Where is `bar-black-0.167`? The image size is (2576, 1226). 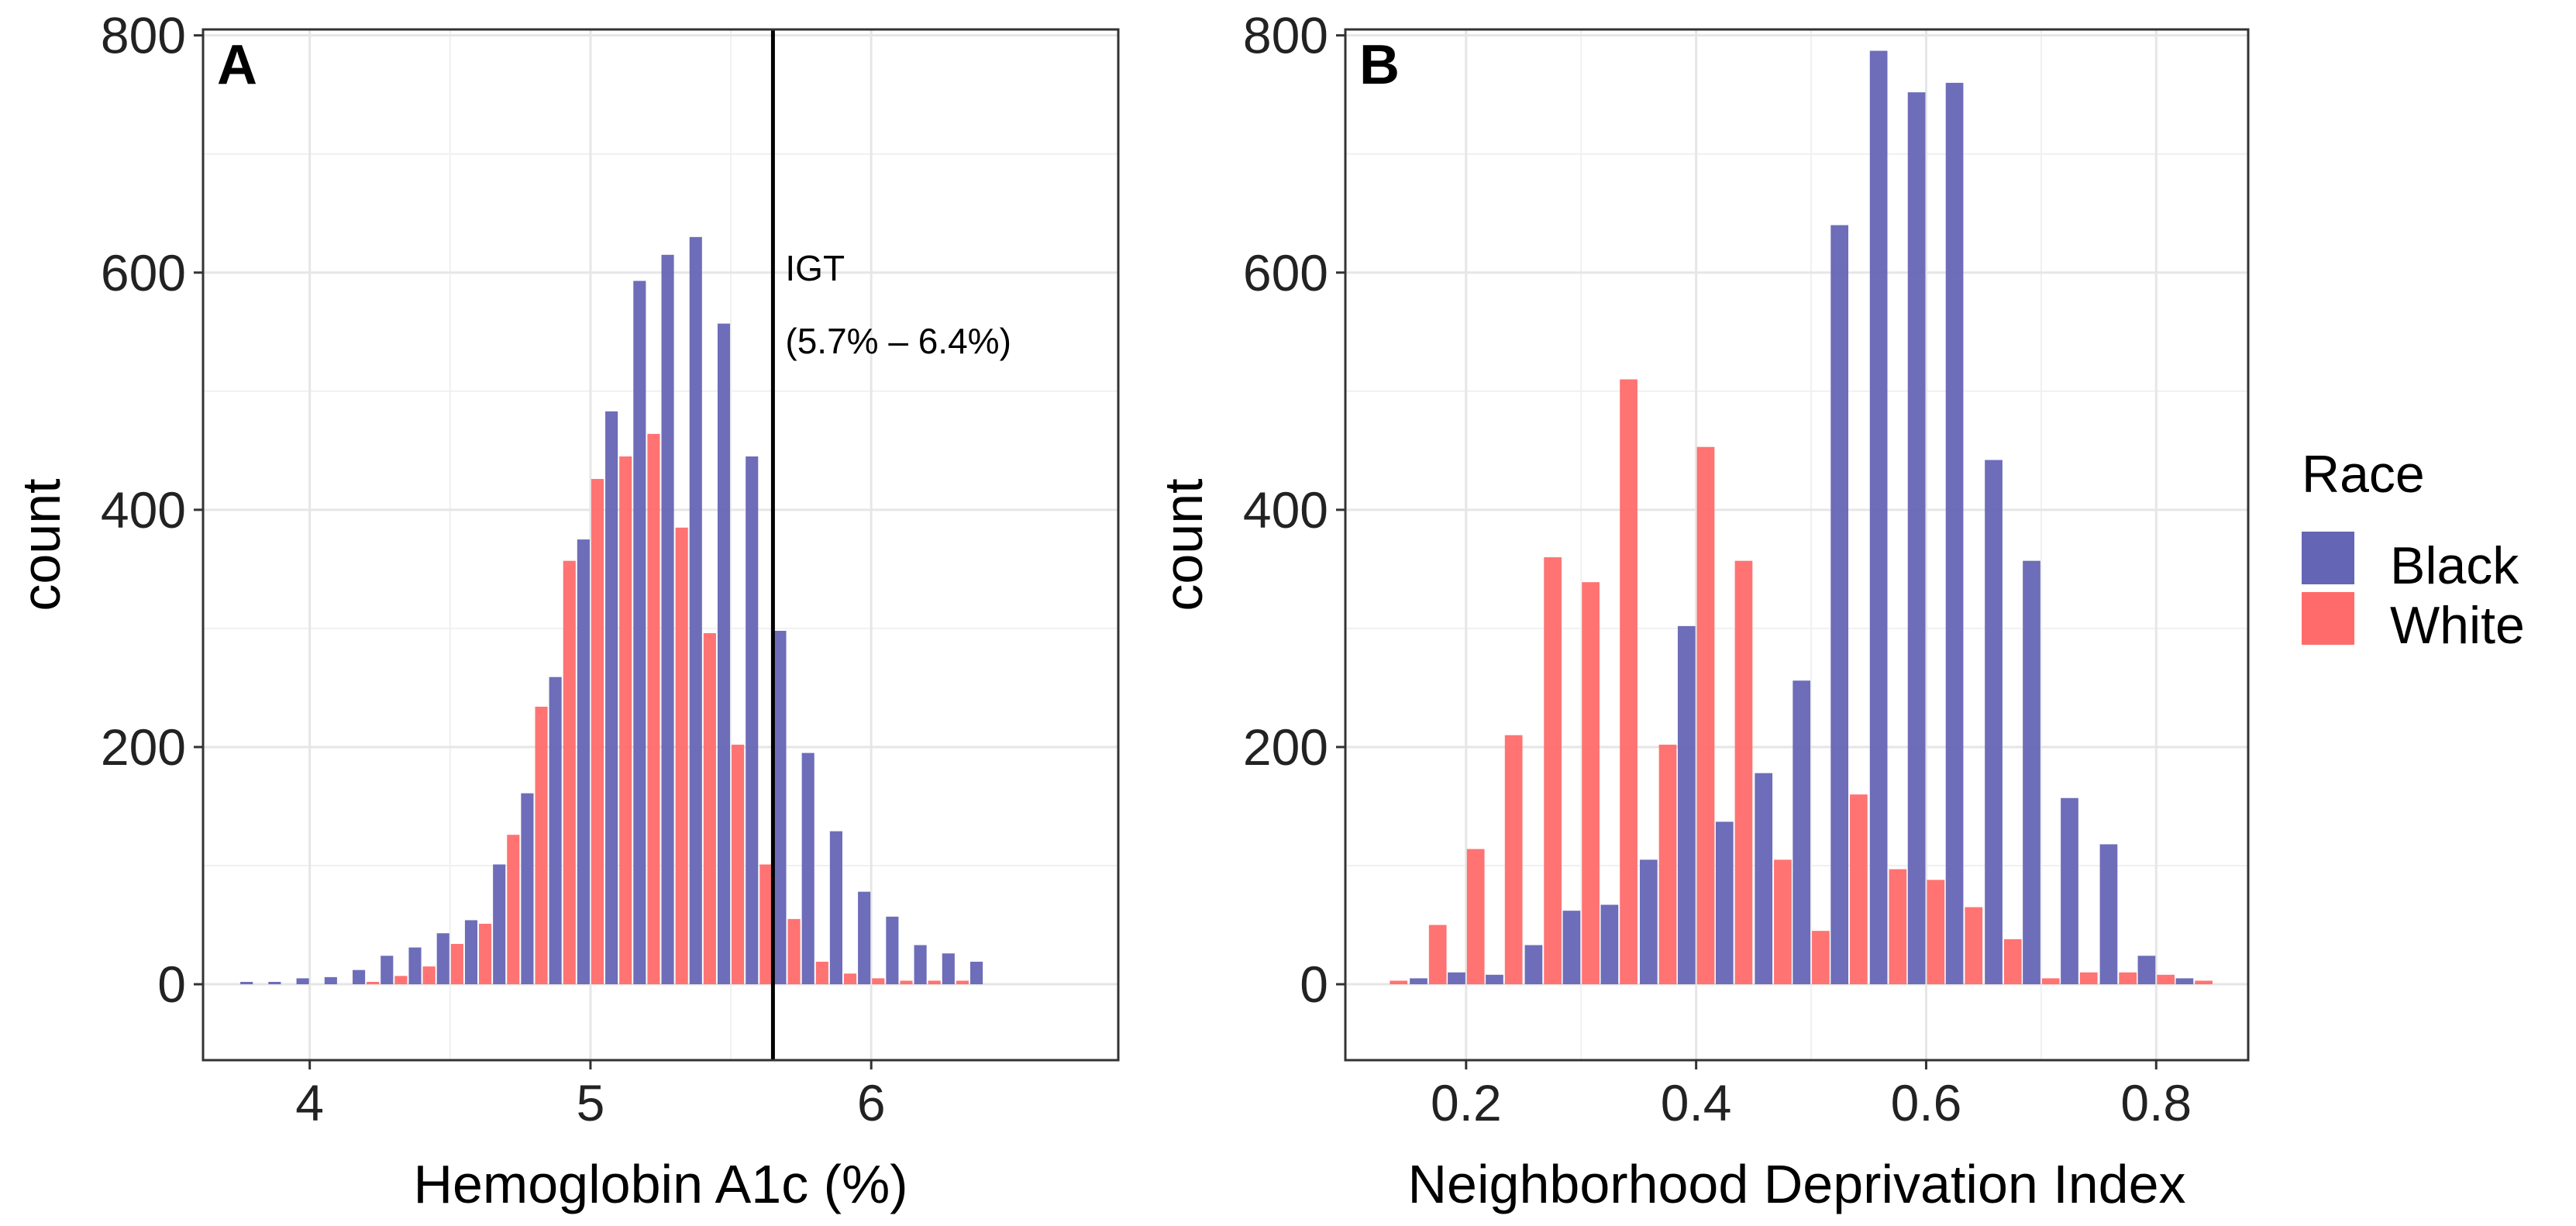
bar-black-0.167 is located at coordinates (1418, 981).